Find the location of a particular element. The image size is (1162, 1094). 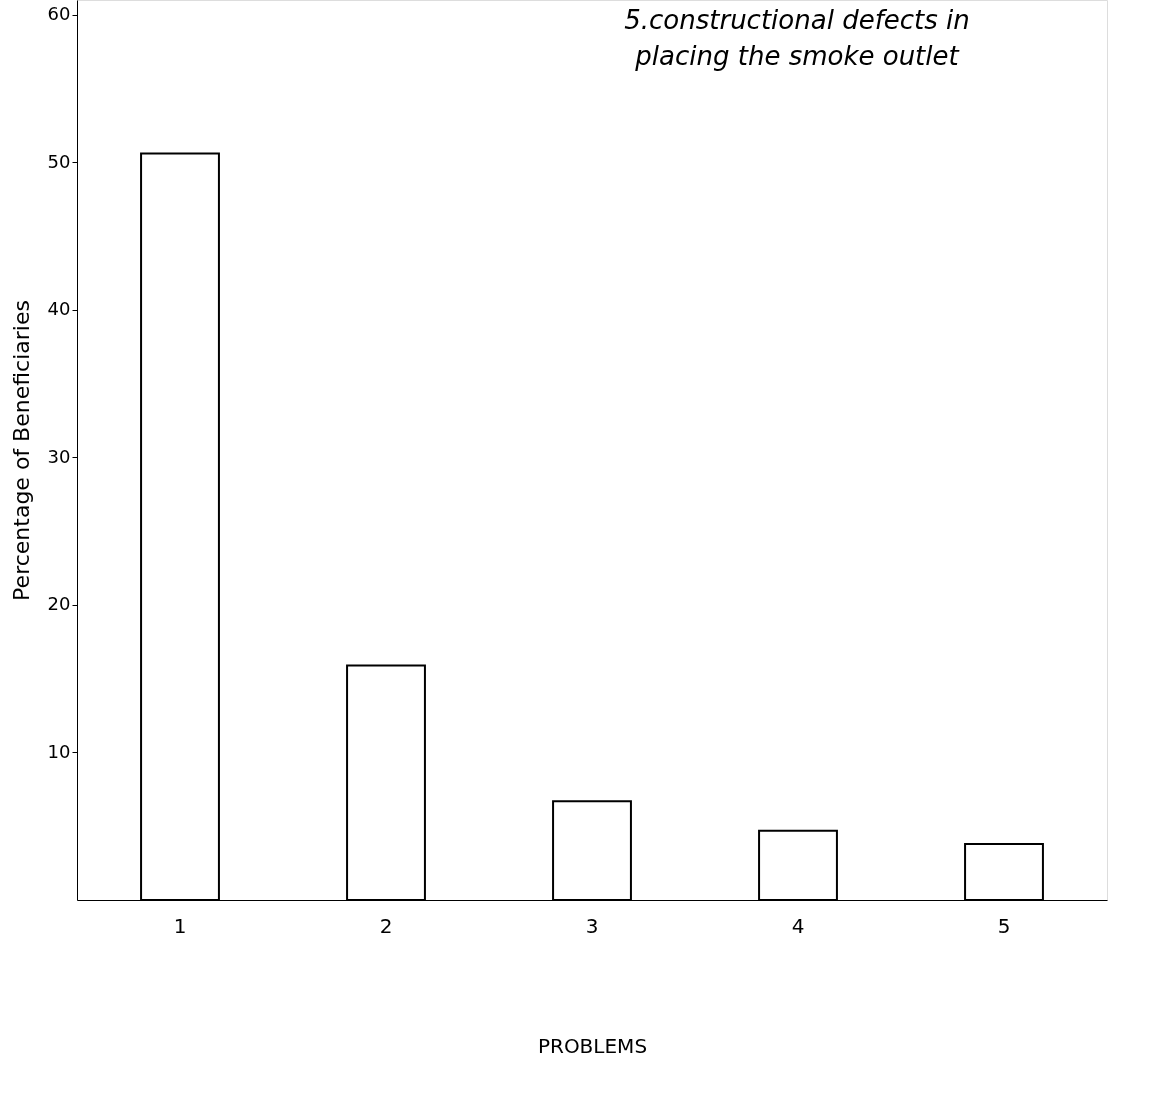

y-tick-label: 10 is located at coordinates (59, 751).